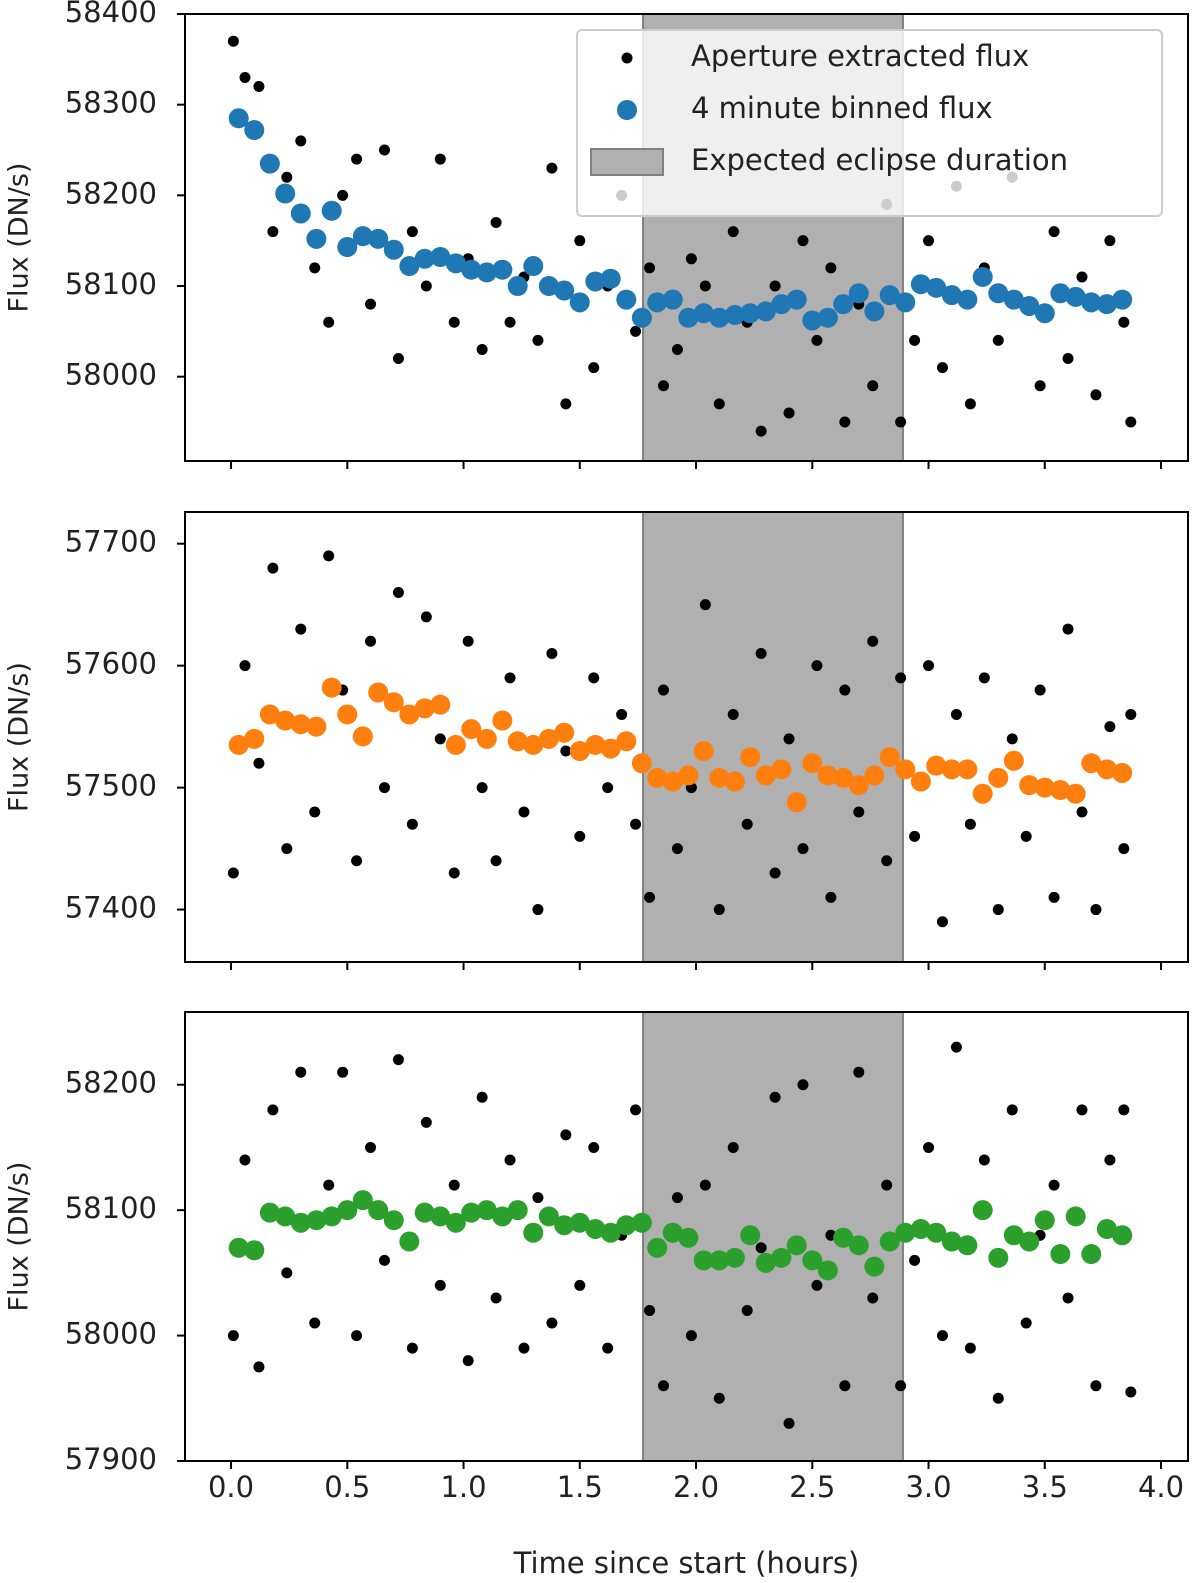 The height and width of the screenshot is (1583, 1200). What do you see at coordinates (231, 1487) in the screenshot?
I see `x-tick-label: 0.0` at bounding box center [231, 1487].